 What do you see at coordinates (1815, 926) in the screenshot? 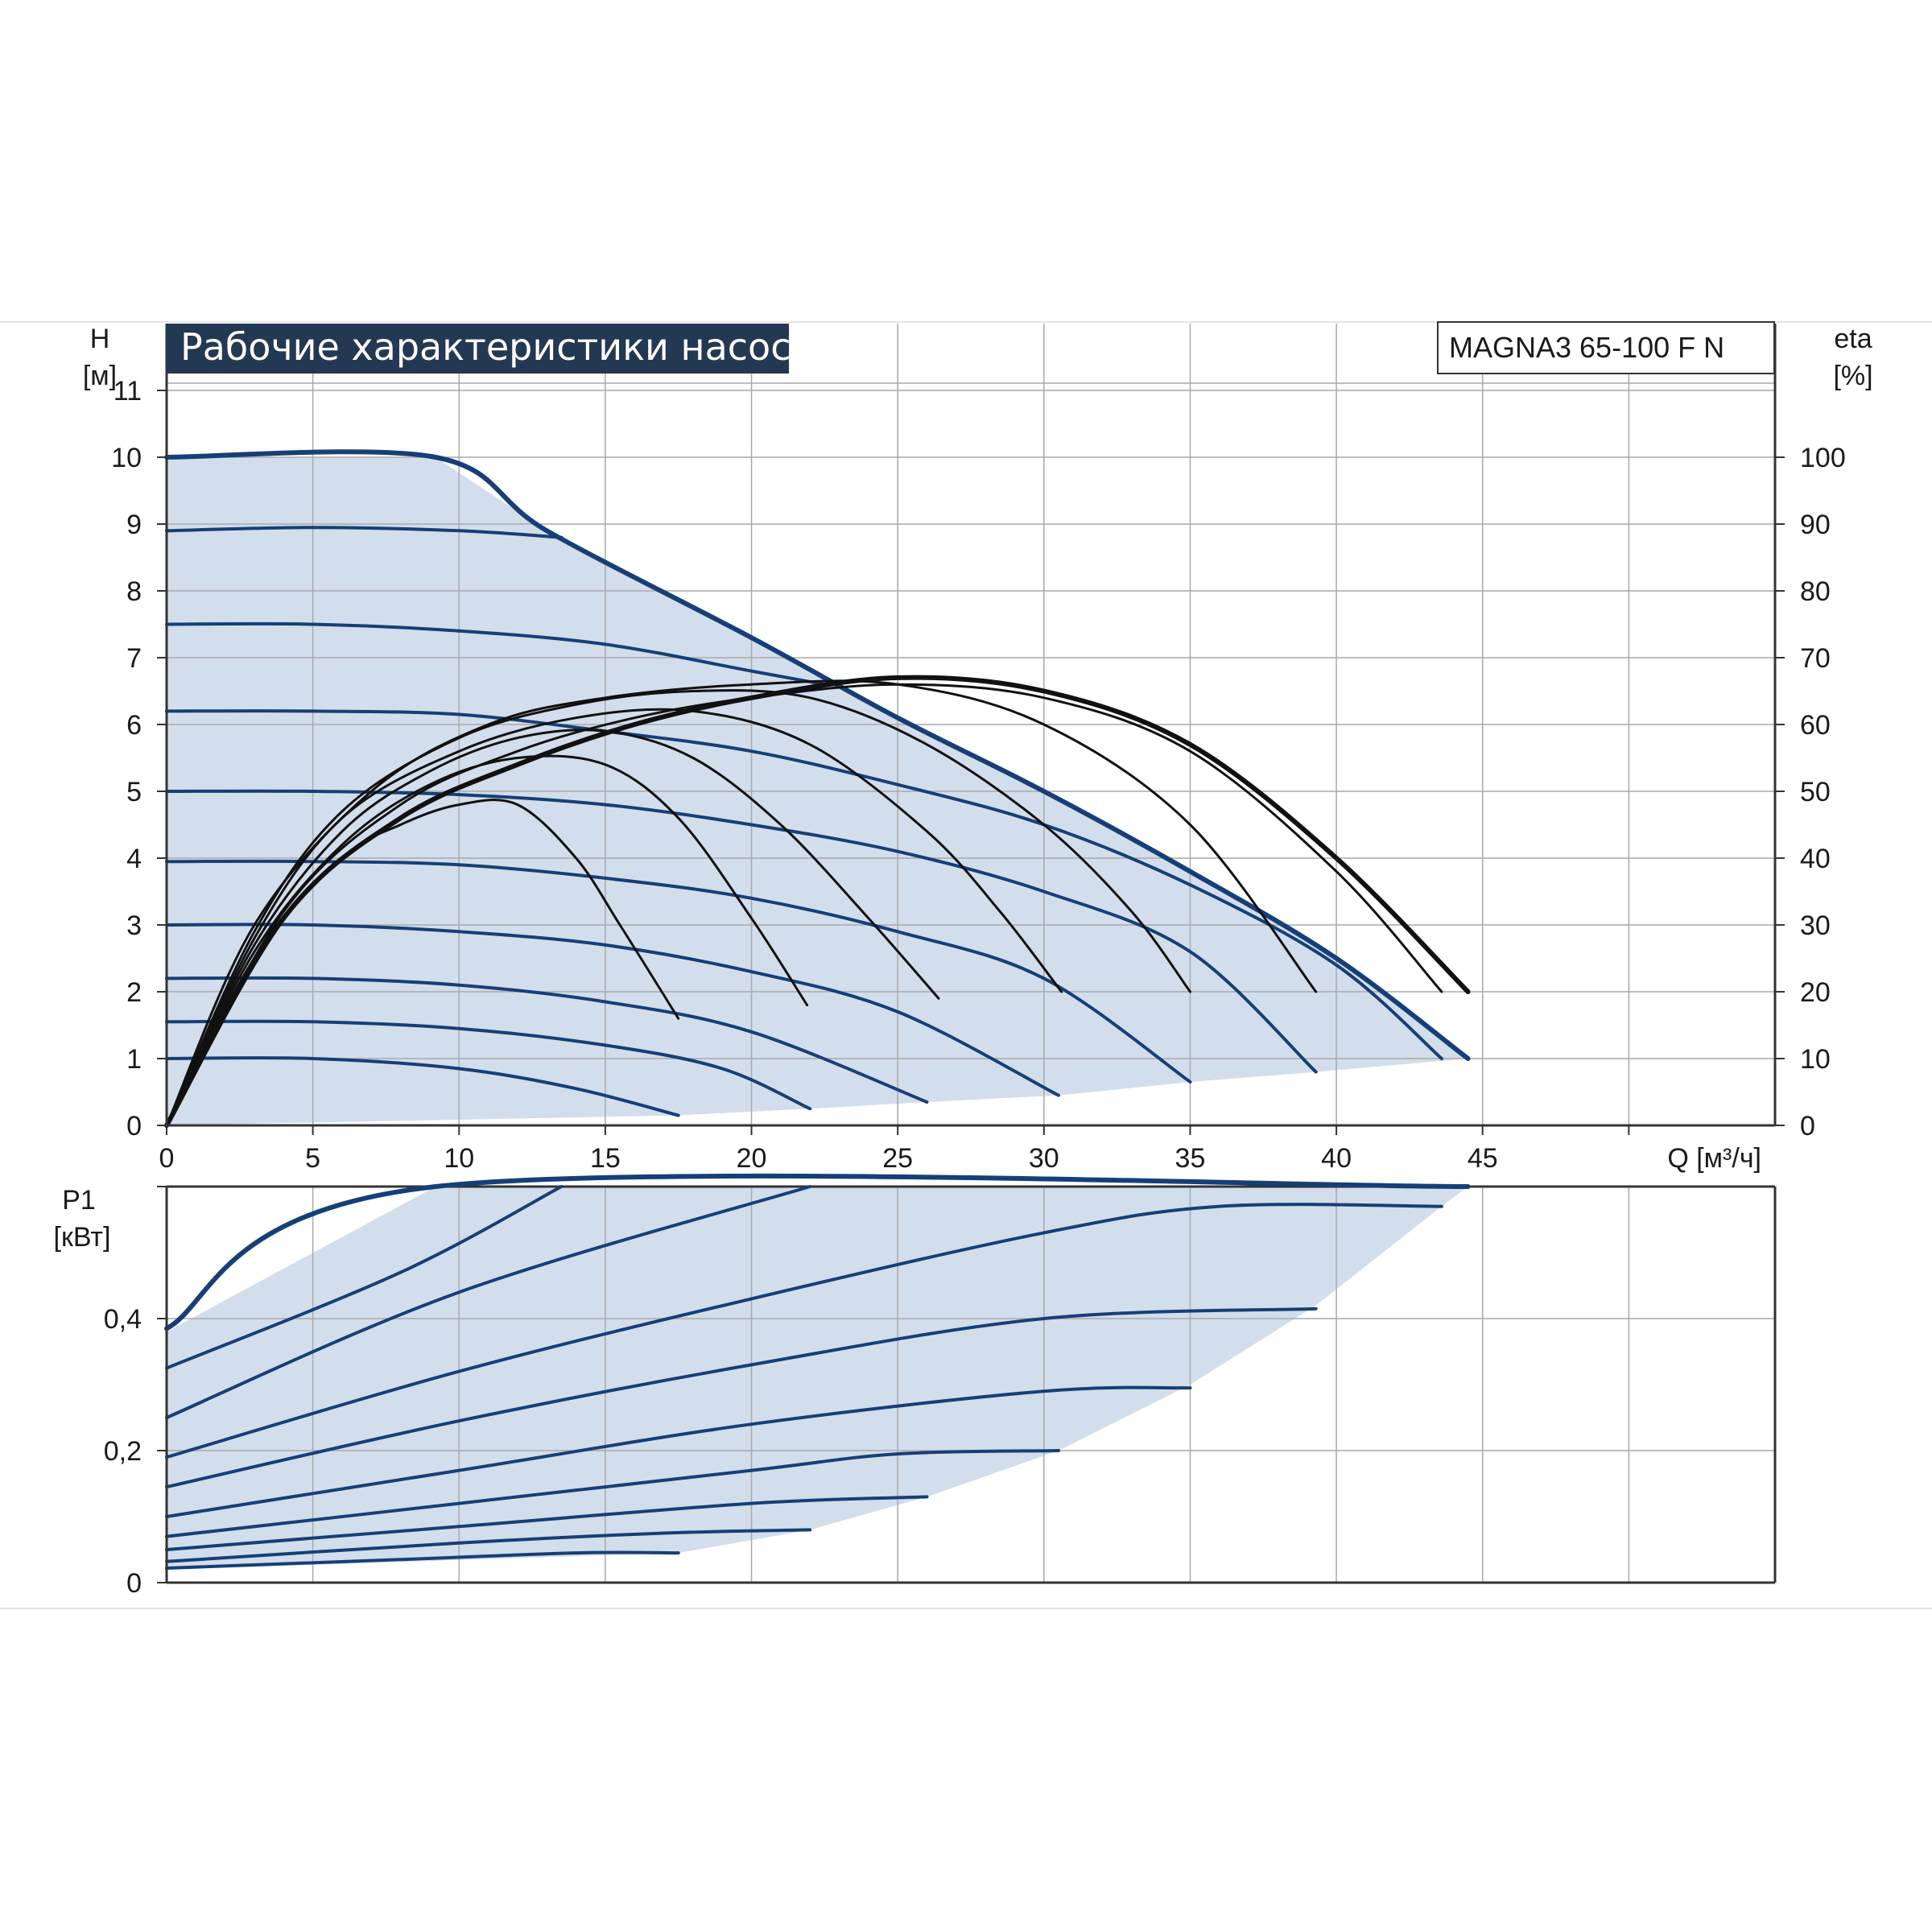
I see `y2-tick-label: 30` at bounding box center [1815, 926].